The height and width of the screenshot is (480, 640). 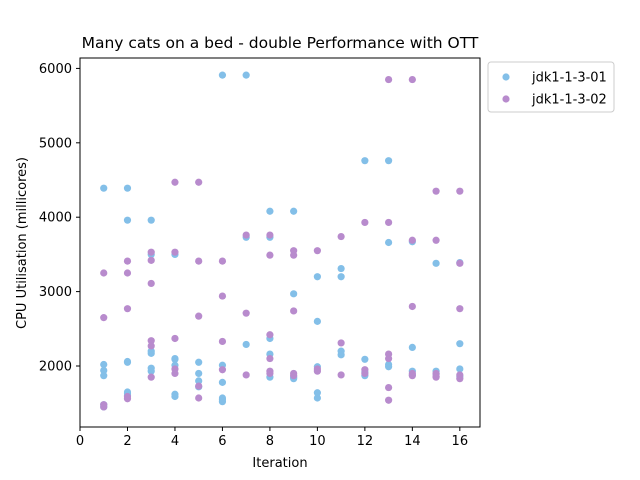 I want to click on x-tick-label: 16, so click(x=460, y=441).